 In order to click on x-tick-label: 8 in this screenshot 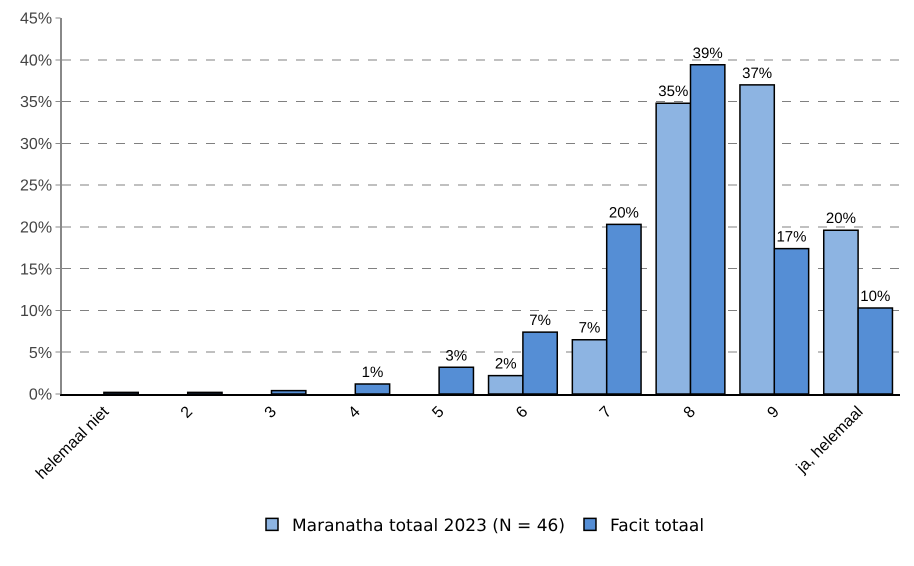, I will do `click(690, 412)`.